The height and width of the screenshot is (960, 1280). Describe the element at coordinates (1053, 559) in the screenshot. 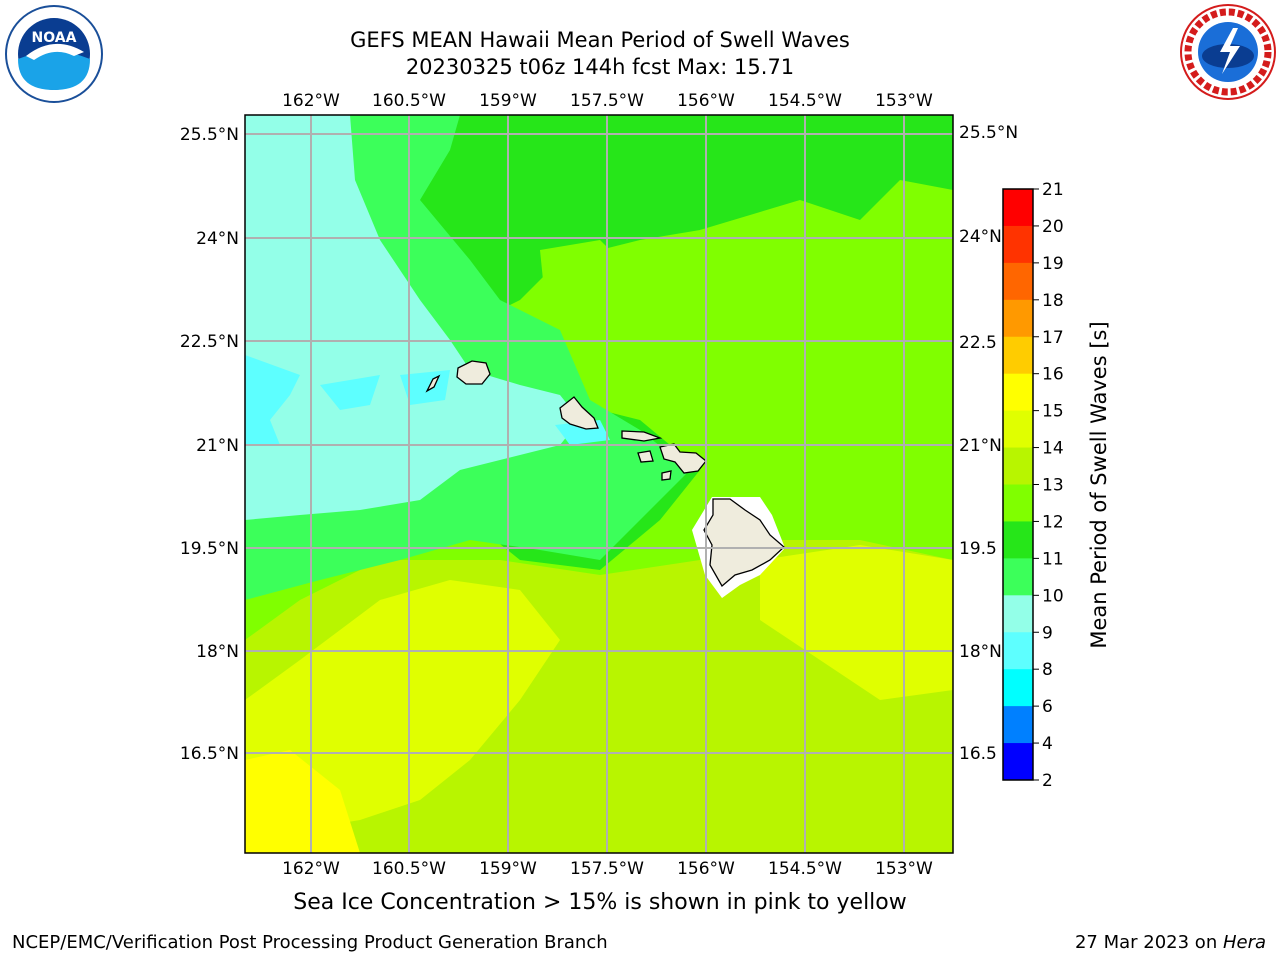

I see `colorbar-tick-label: 11` at that location.